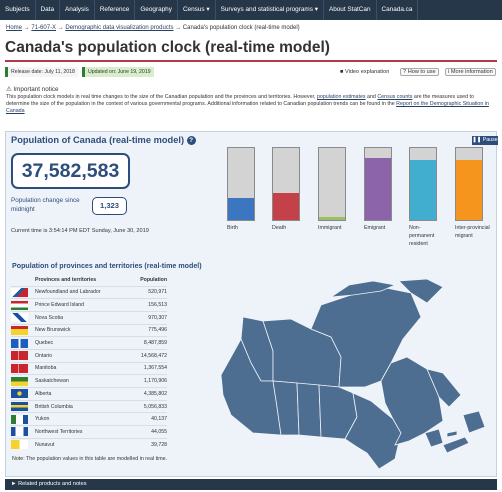  What do you see at coordinates (252, 89) in the screenshot?
I see `notice-heading: ⚠ Important notice` at bounding box center [252, 89].